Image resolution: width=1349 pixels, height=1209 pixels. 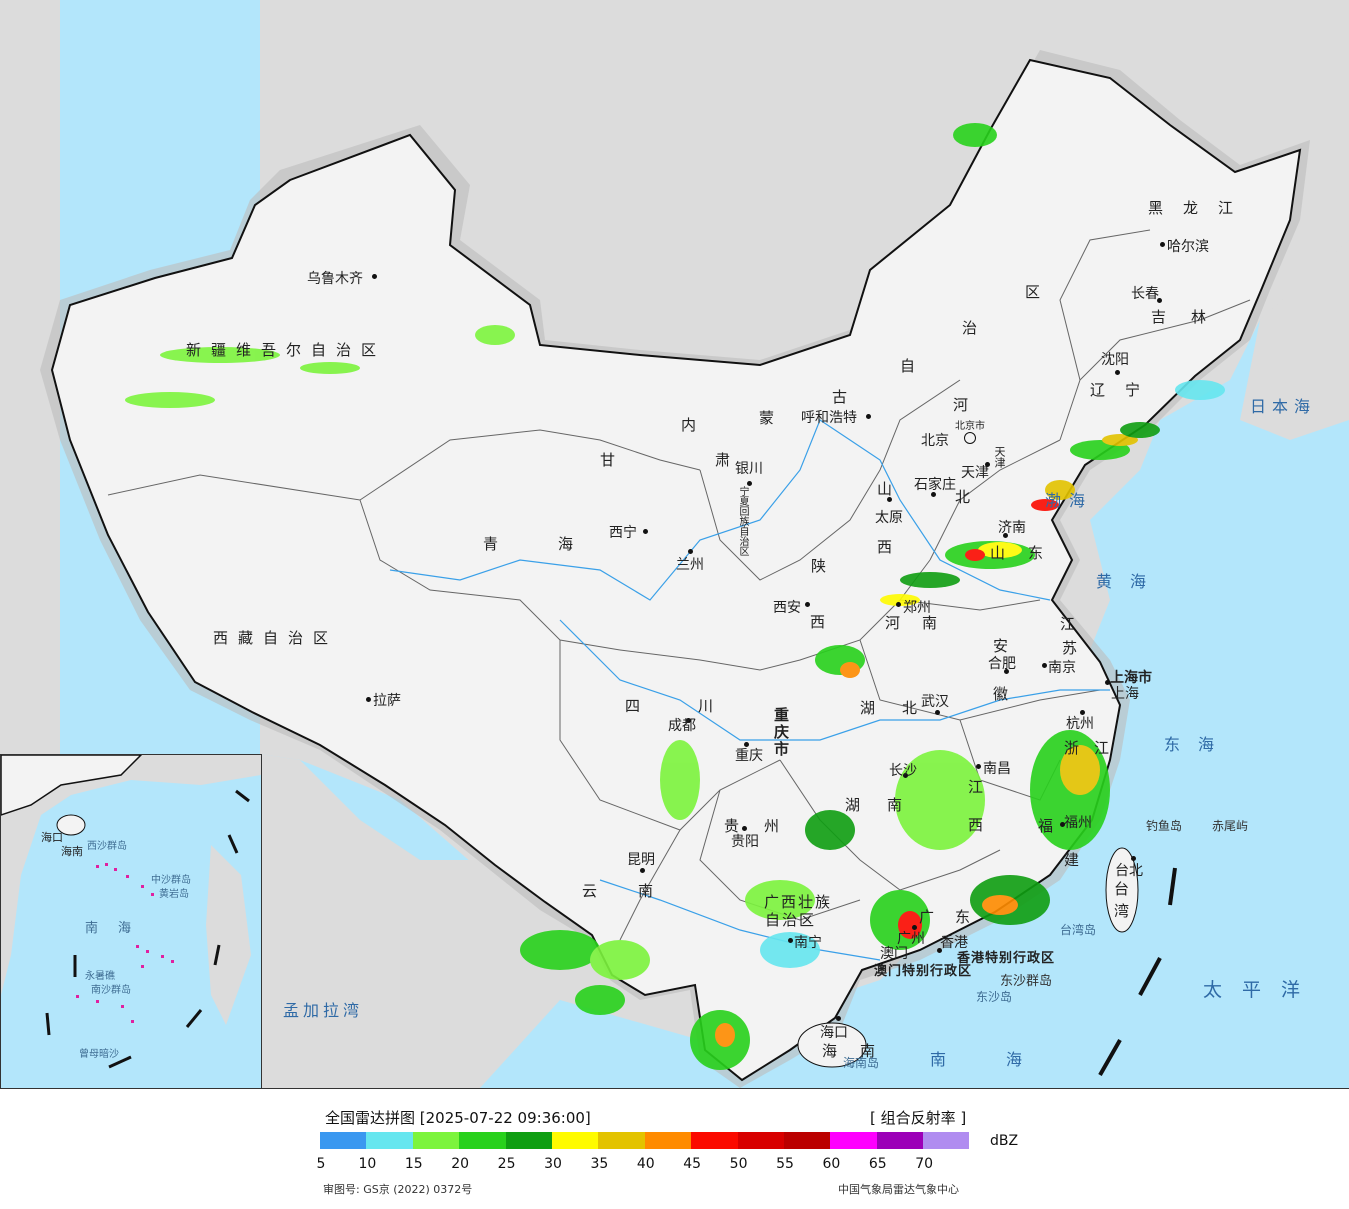 What do you see at coordinates (749, 756) in the screenshot?
I see `city-chongqing: 重庆` at bounding box center [749, 756].